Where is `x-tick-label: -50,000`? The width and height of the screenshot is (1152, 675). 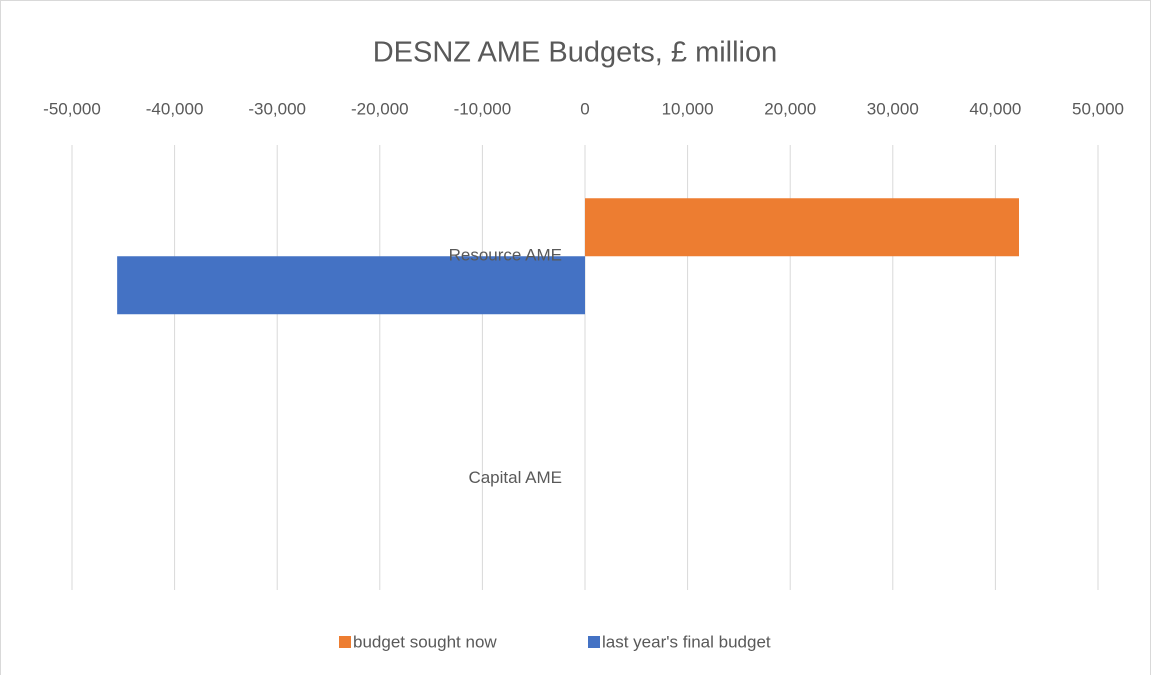
x-tick-label: -50,000 is located at coordinates (72, 108).